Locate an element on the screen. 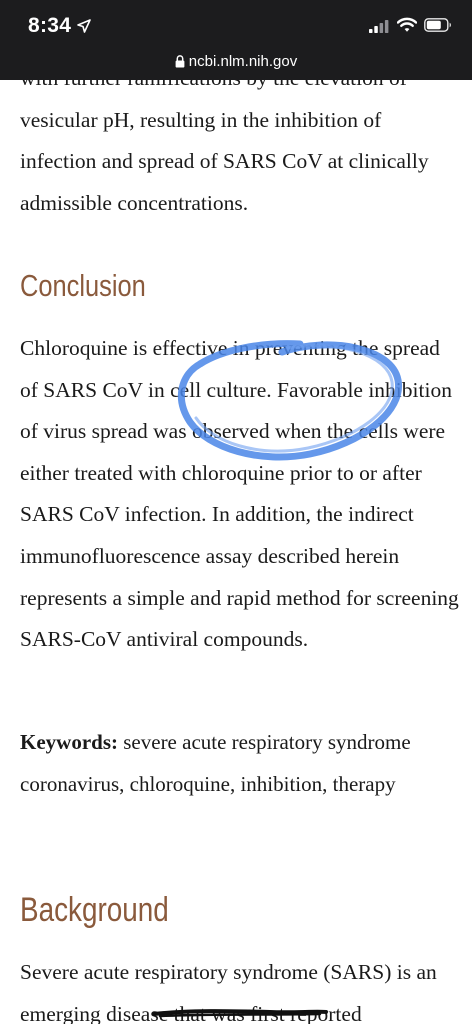 This screenshot has height=1024, width=472. status-bar: 8:34 ncbi.nlm.nih.gov is located at coordinates (236, 40).